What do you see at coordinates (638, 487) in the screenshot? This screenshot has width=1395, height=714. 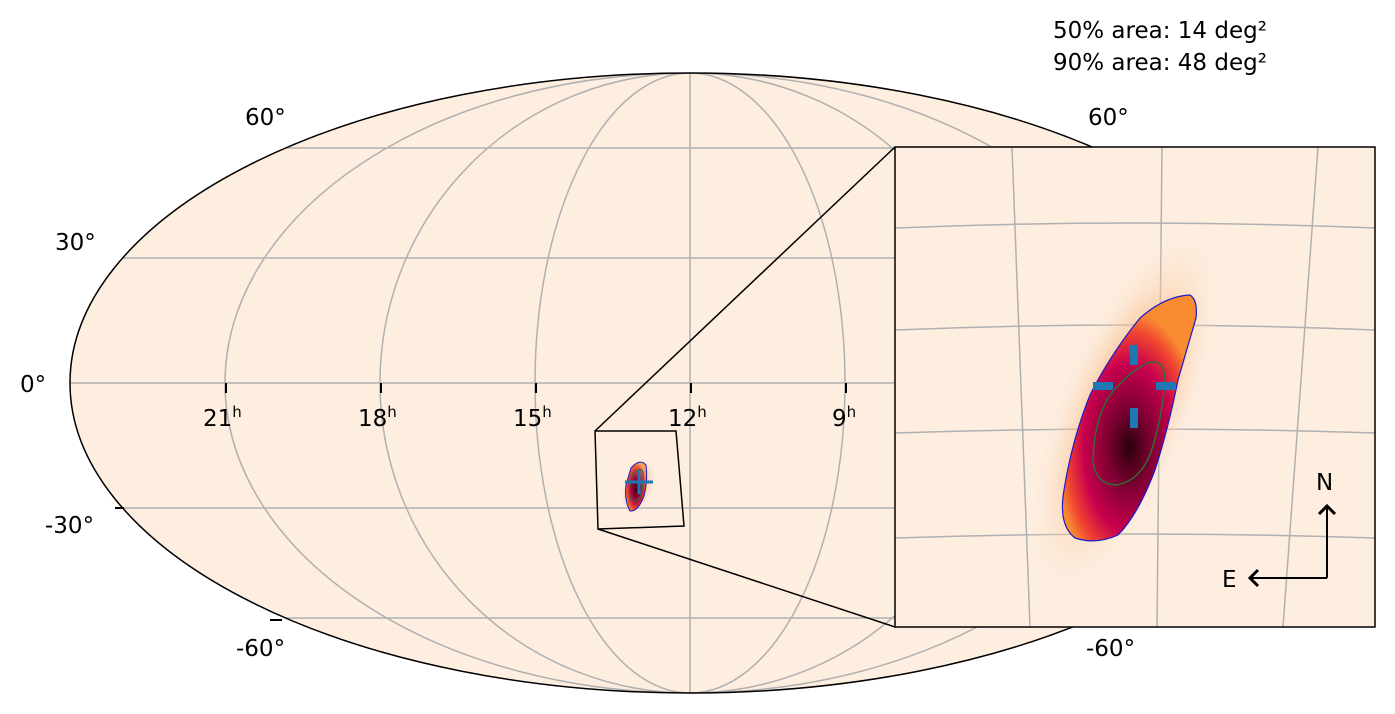 I see `main-probability-blob` at bounding box center [638, 487].